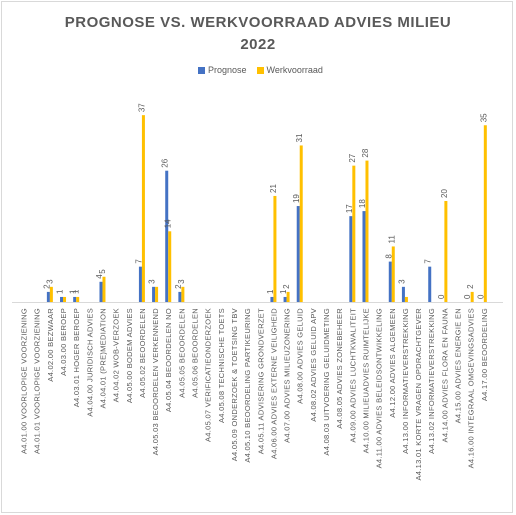  What do you see at coordinates (444, 375) in the screenshot?
I see `x-tick-label: A4.14.00 ADVIES FLORA EN FAUNA` at bounding box center [444, 375].